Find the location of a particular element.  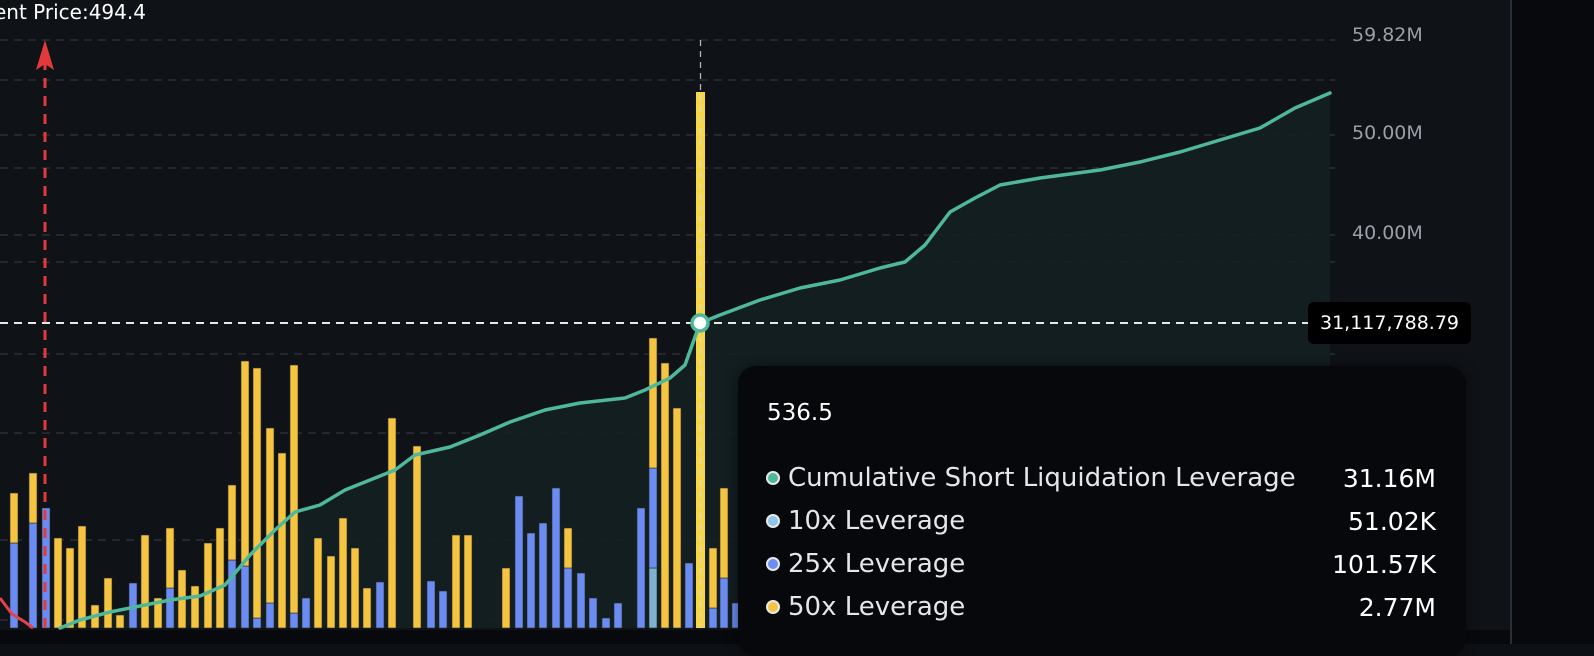

y-tick-label: 59.82M is located at coordinates (1387, 35).